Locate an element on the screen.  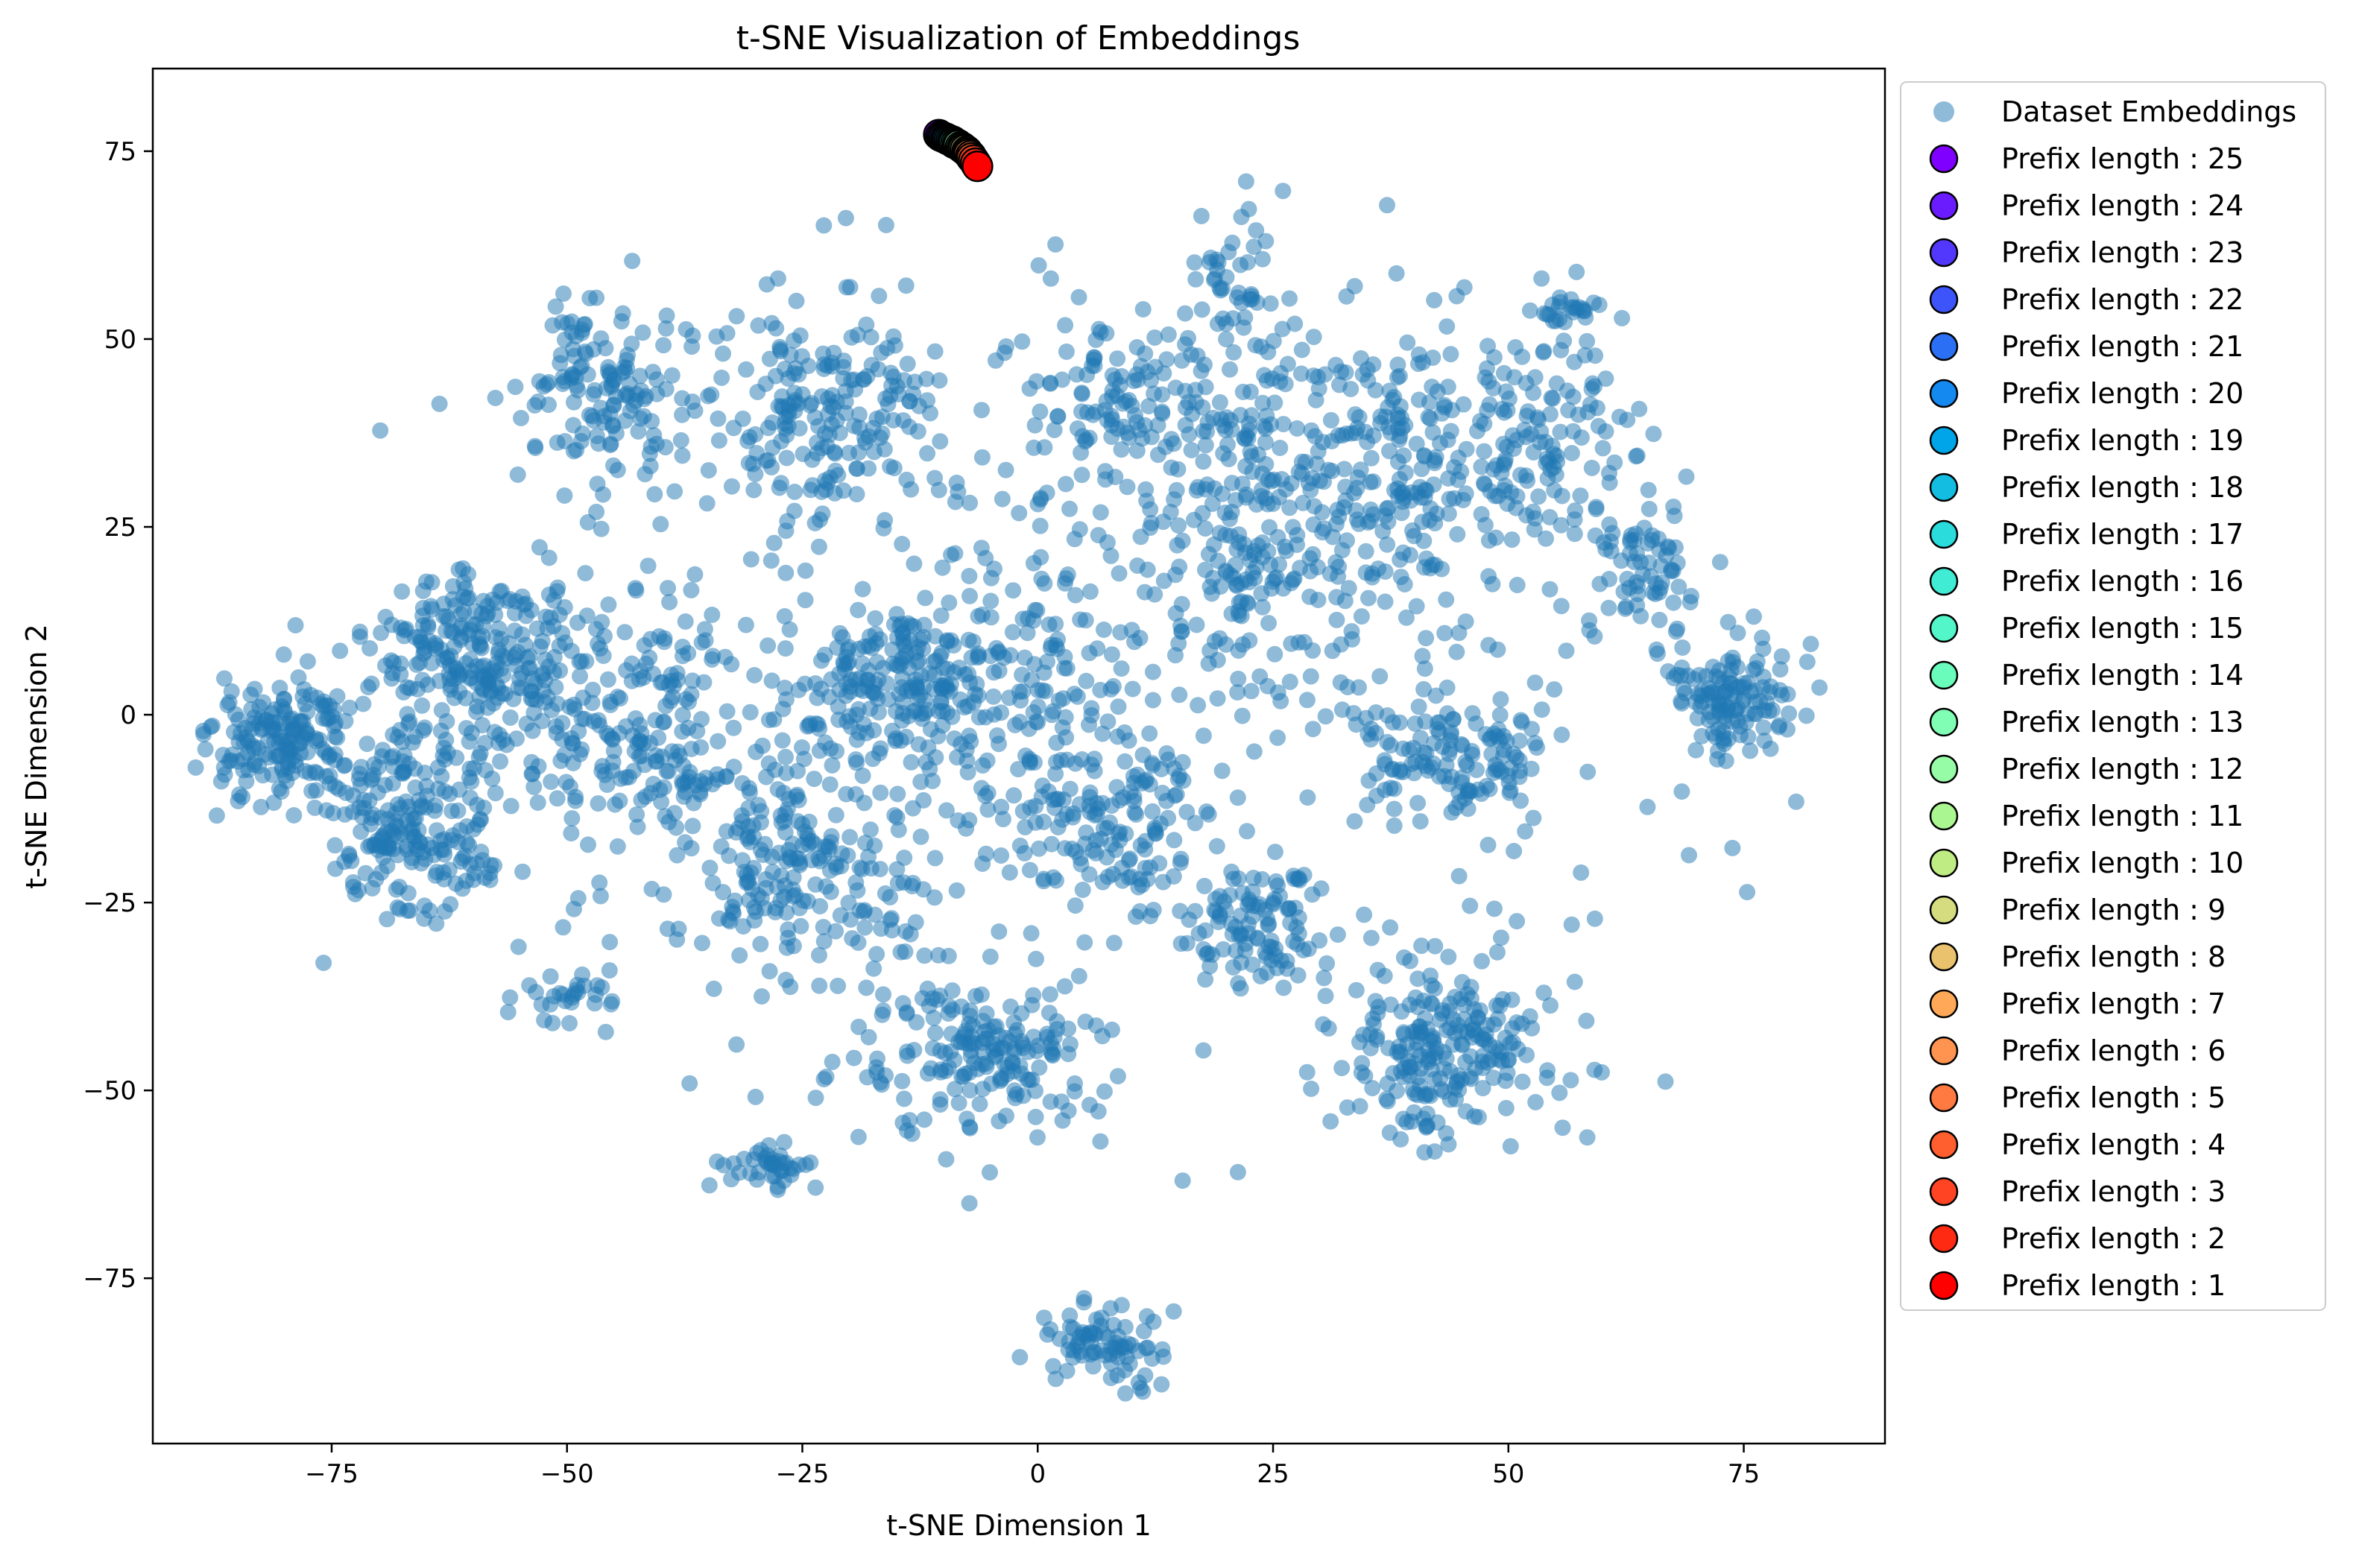
legend-label: Prefix length : 2 is located at coordinates (2113, 1238).